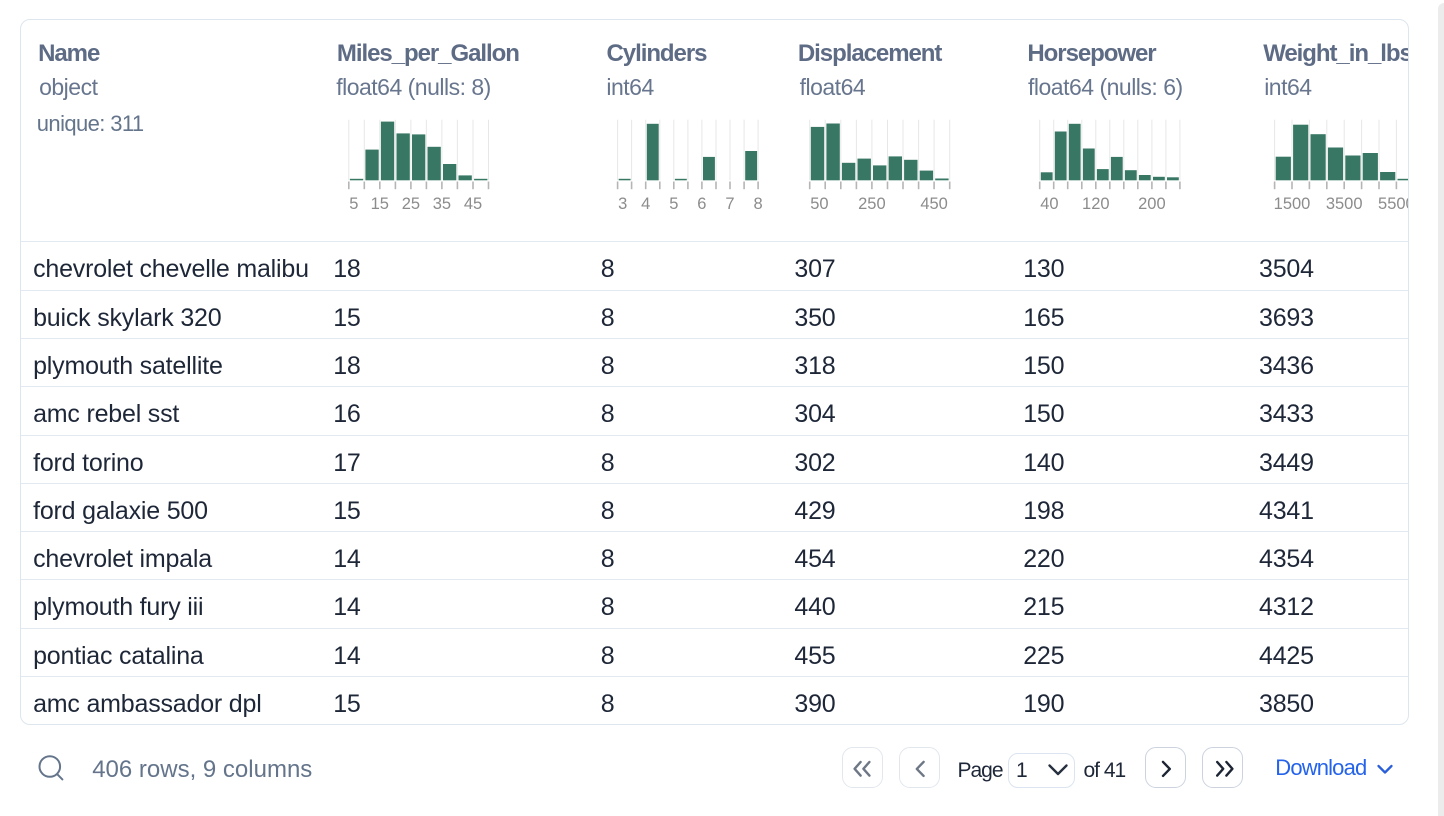 The image size is (1444, 816). Describe the element at coordinates (473, 204) in the screenshot. I see `svg-text: 45` at that location.